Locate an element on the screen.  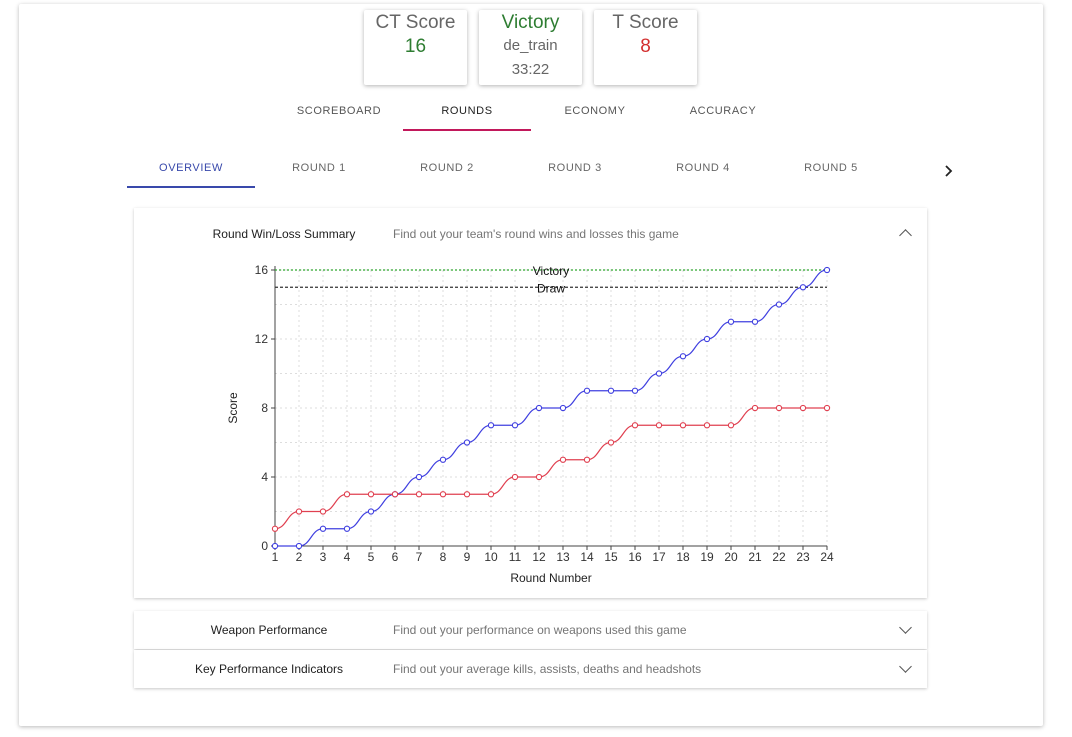
x-tick-label: 10 is located at coordinates (491, 557).